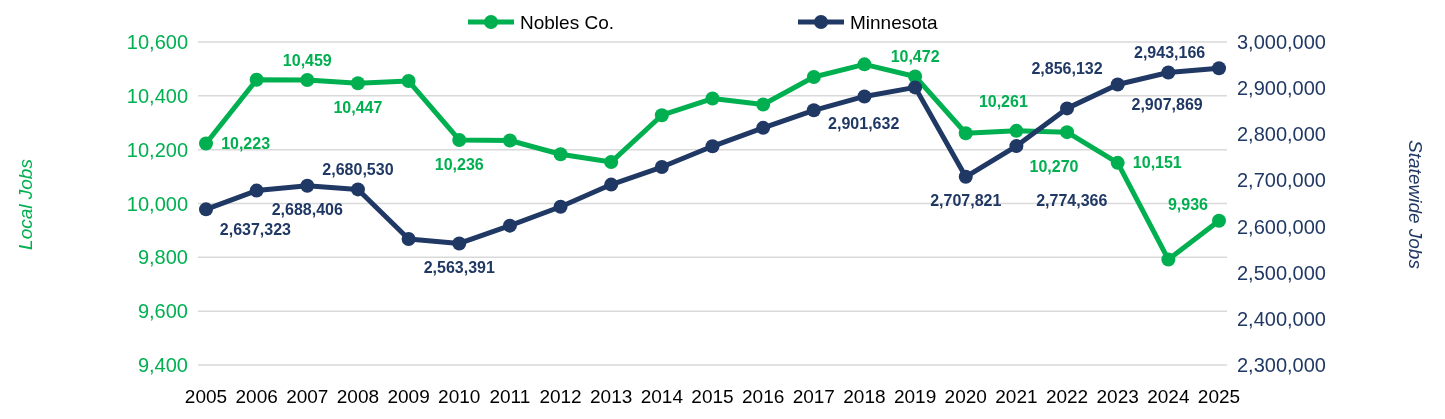 The height and width of the screenshot is (419, 1445). What do you see at coordinates (157, 149) in the screenshot?
I see `y-tick-label: 10,200` at bounding box center [157, 149].